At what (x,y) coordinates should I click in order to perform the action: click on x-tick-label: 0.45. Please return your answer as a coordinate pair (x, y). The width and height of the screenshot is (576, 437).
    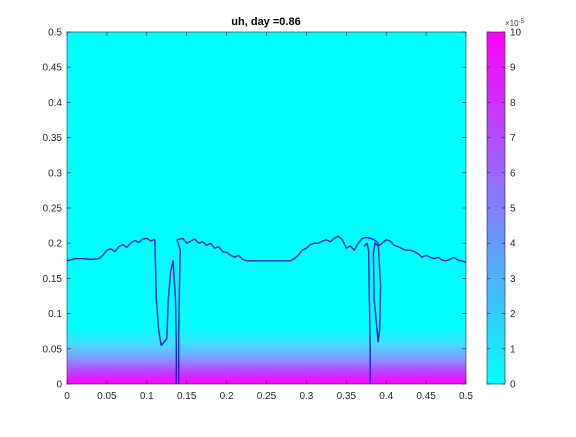
    Looking at the image, I should click on (426, 396).